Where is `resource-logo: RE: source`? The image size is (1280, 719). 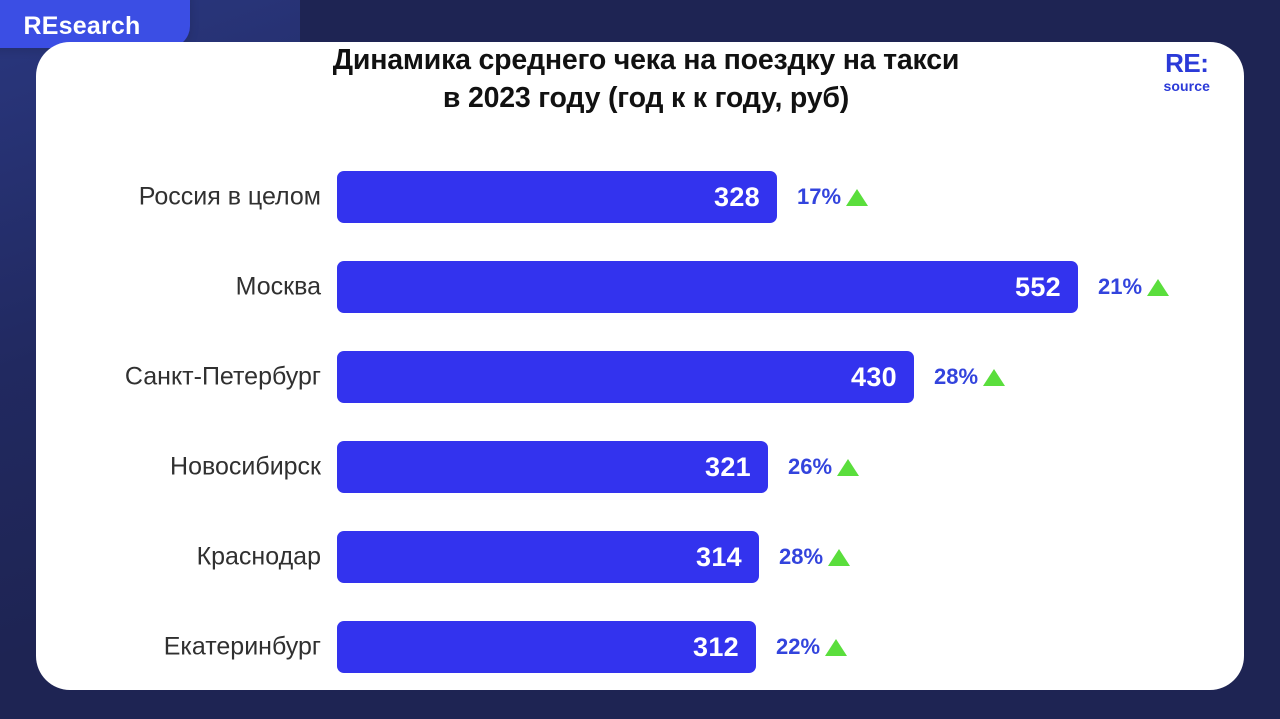
resource-logo: RE: source is located at coordinates (1186, 71).